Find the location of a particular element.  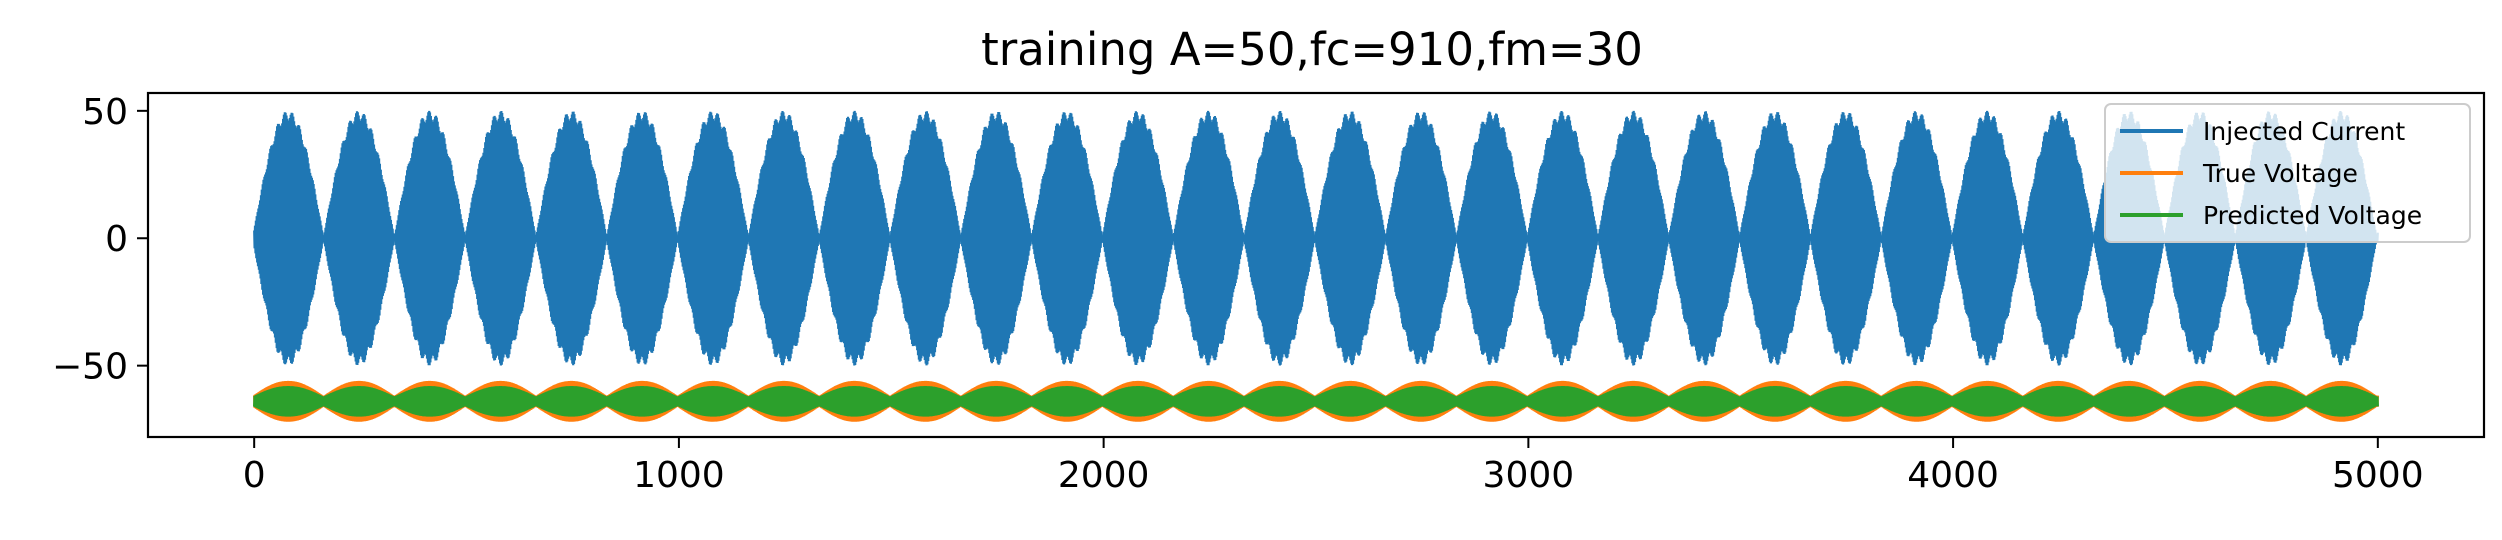

legend-label-true-voltage: True Voltage is located at coordinates (2280, 173).